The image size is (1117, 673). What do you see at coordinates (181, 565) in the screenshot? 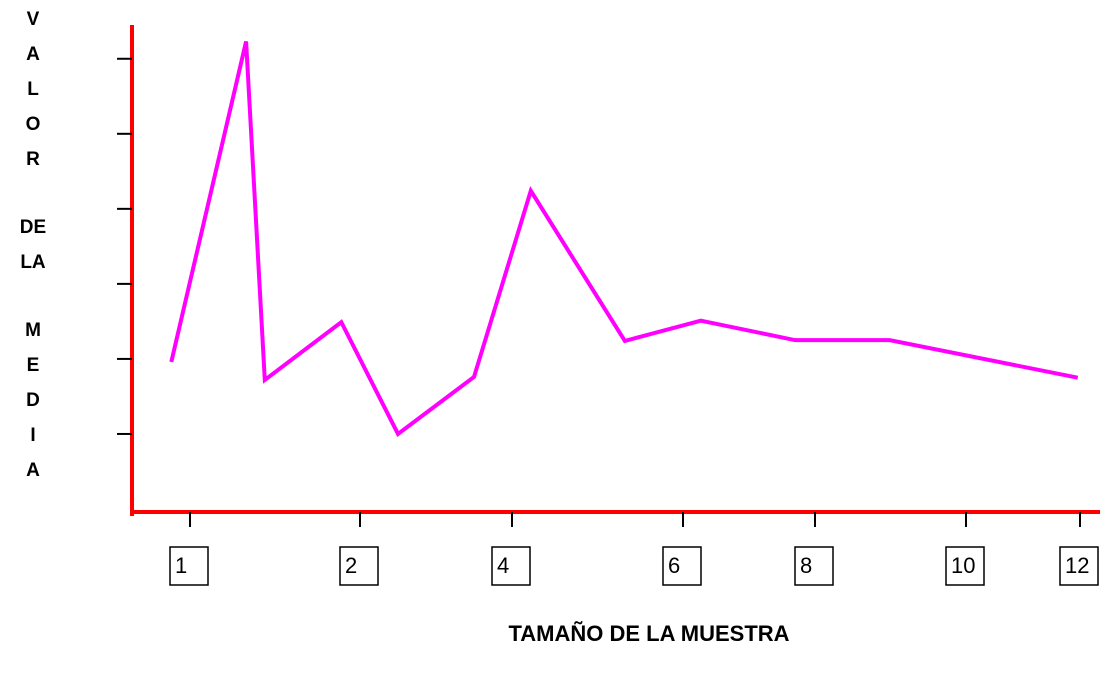
I see `x-tick-label: 1` at bounding box center [181, 565].